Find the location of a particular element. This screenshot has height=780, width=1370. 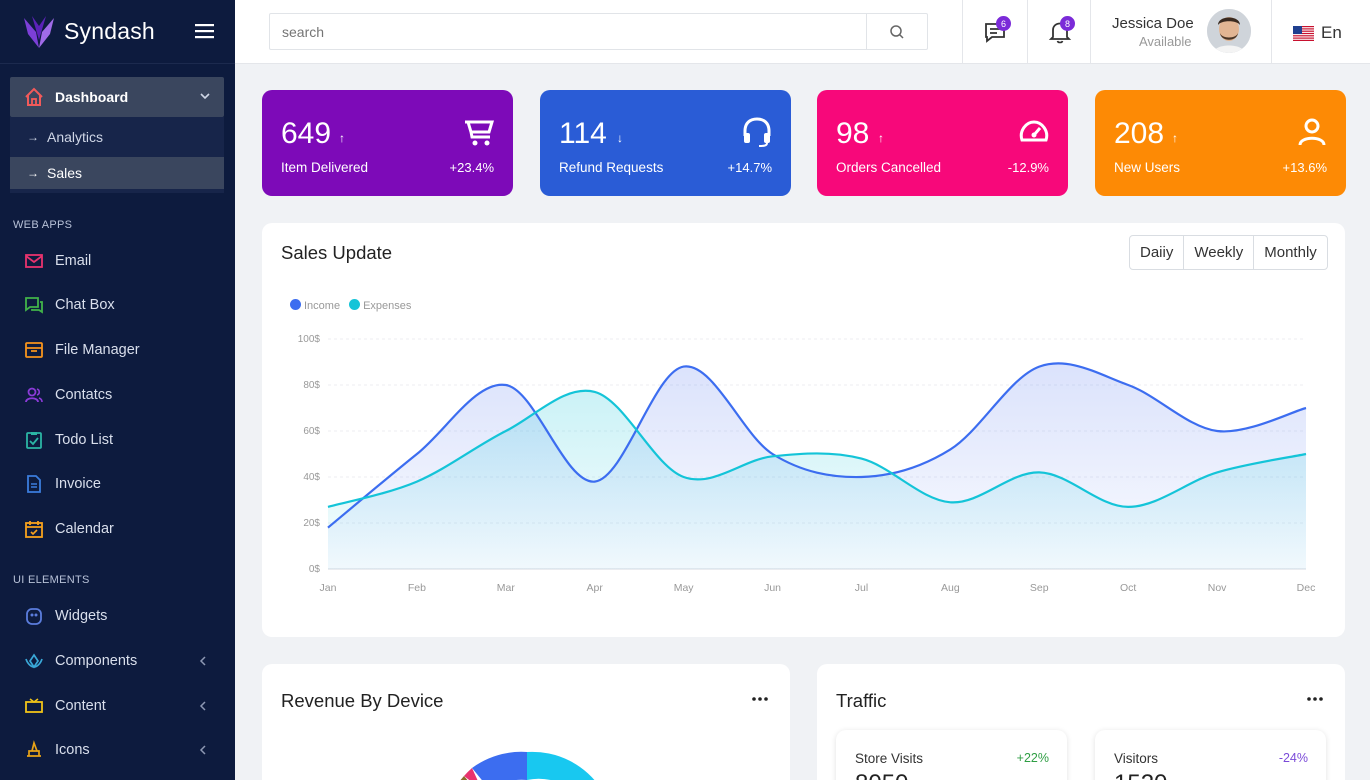

sidebar-item-content: Content is located at coordinates (124, 706).